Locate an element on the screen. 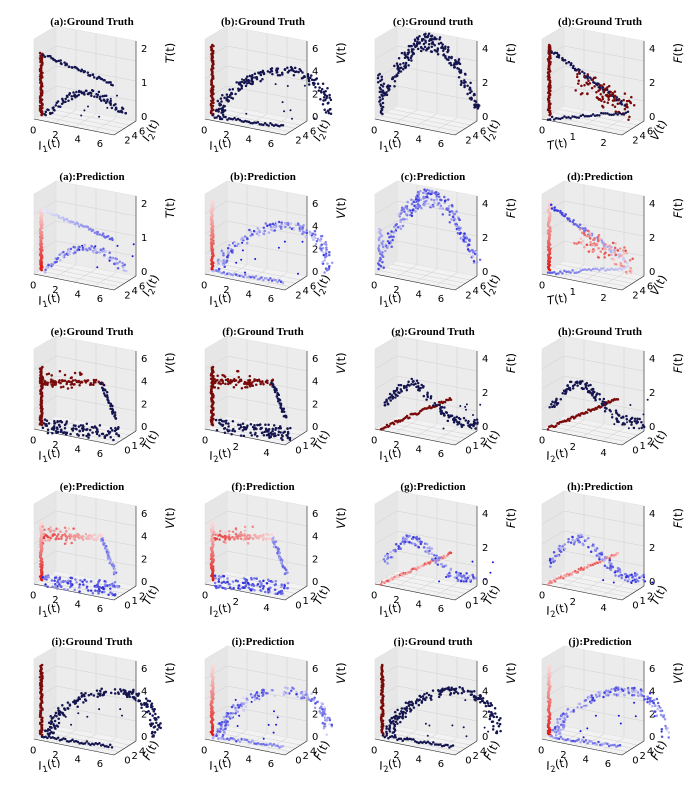 Image resolution: width=698 pixels, height=787 pixels. chart-title: (b):Prediction is located at coordinates (263, 177).